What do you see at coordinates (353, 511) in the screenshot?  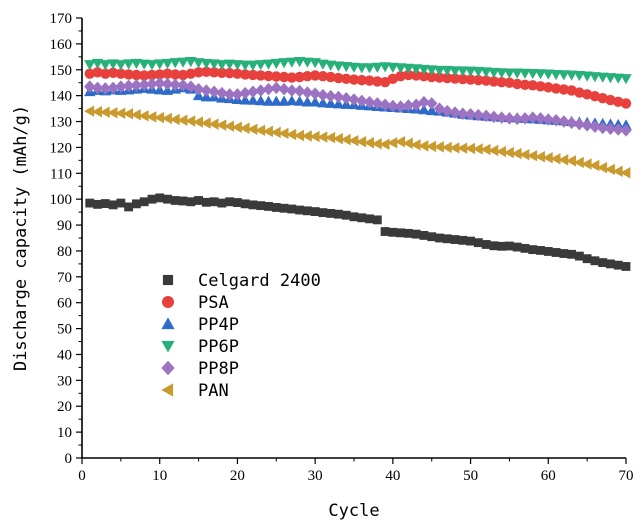 I see `x-axis-title: Cycle` at bounding box center [353, 511].